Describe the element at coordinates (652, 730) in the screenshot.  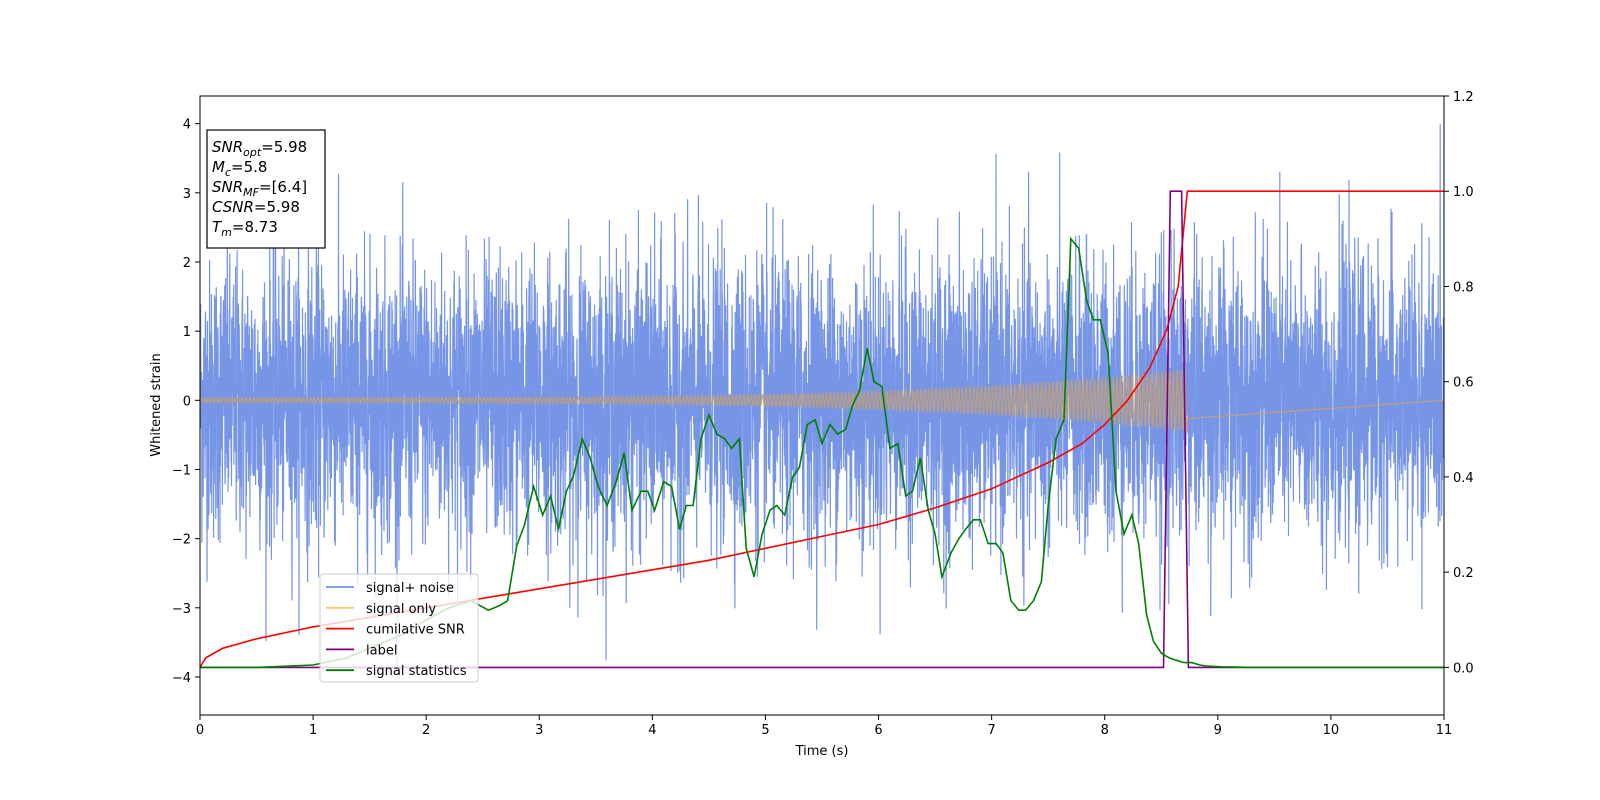
I see `x-tick-label: 4` at that location.